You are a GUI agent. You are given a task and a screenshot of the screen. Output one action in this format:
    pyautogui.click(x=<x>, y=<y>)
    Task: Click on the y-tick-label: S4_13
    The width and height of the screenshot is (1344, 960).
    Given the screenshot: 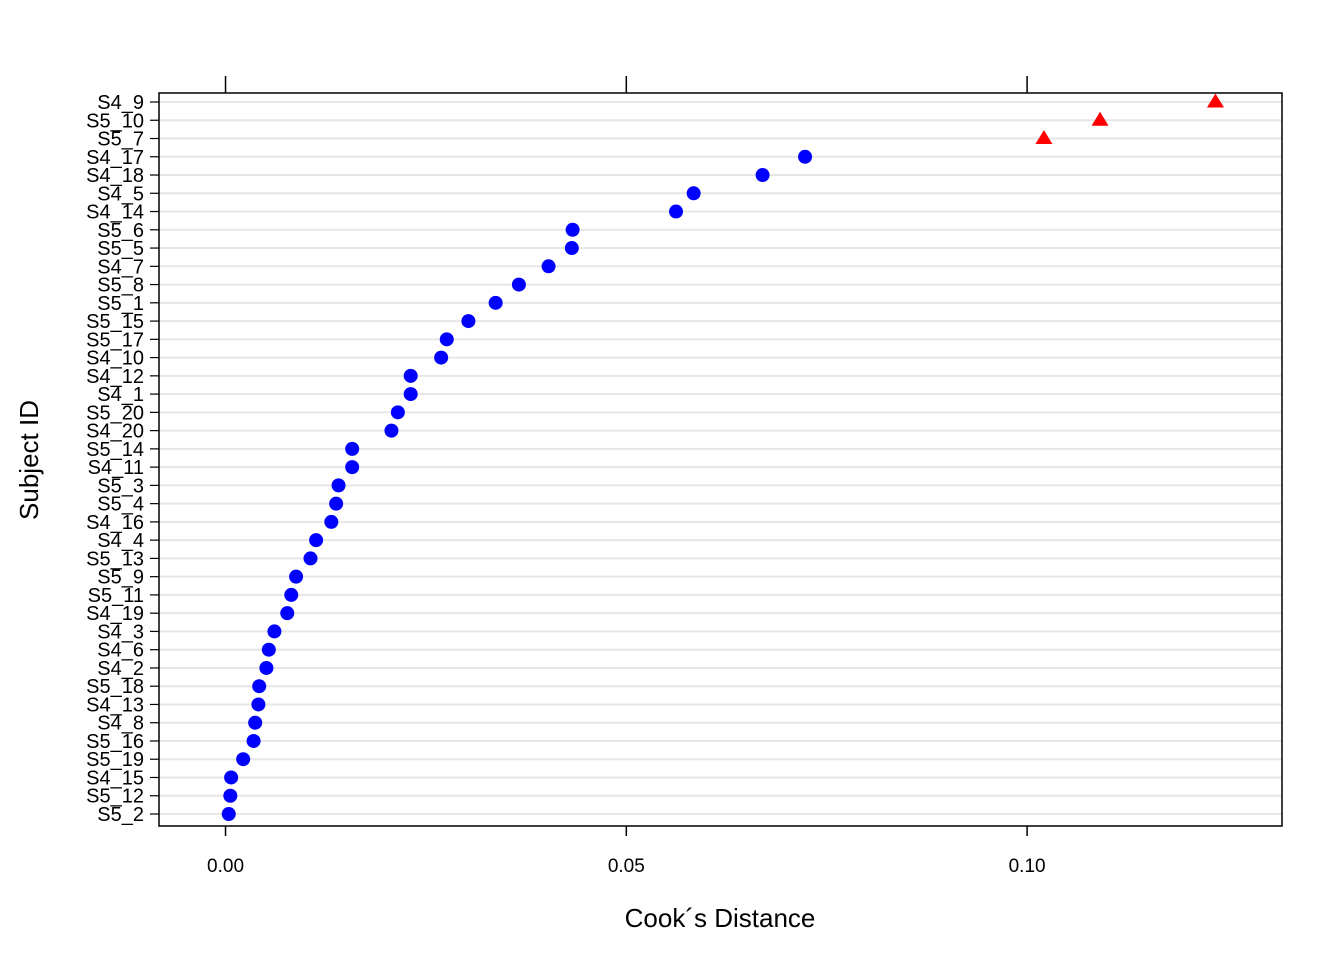 What is the action you would take?
    pyautogui.click(x=115, y=705)
    